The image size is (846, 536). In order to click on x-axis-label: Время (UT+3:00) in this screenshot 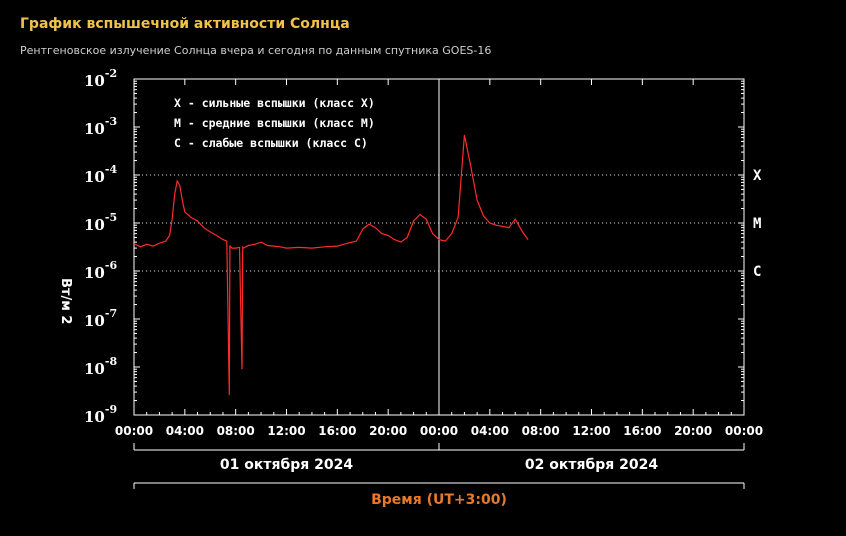, I will do `click(439, 500)`.